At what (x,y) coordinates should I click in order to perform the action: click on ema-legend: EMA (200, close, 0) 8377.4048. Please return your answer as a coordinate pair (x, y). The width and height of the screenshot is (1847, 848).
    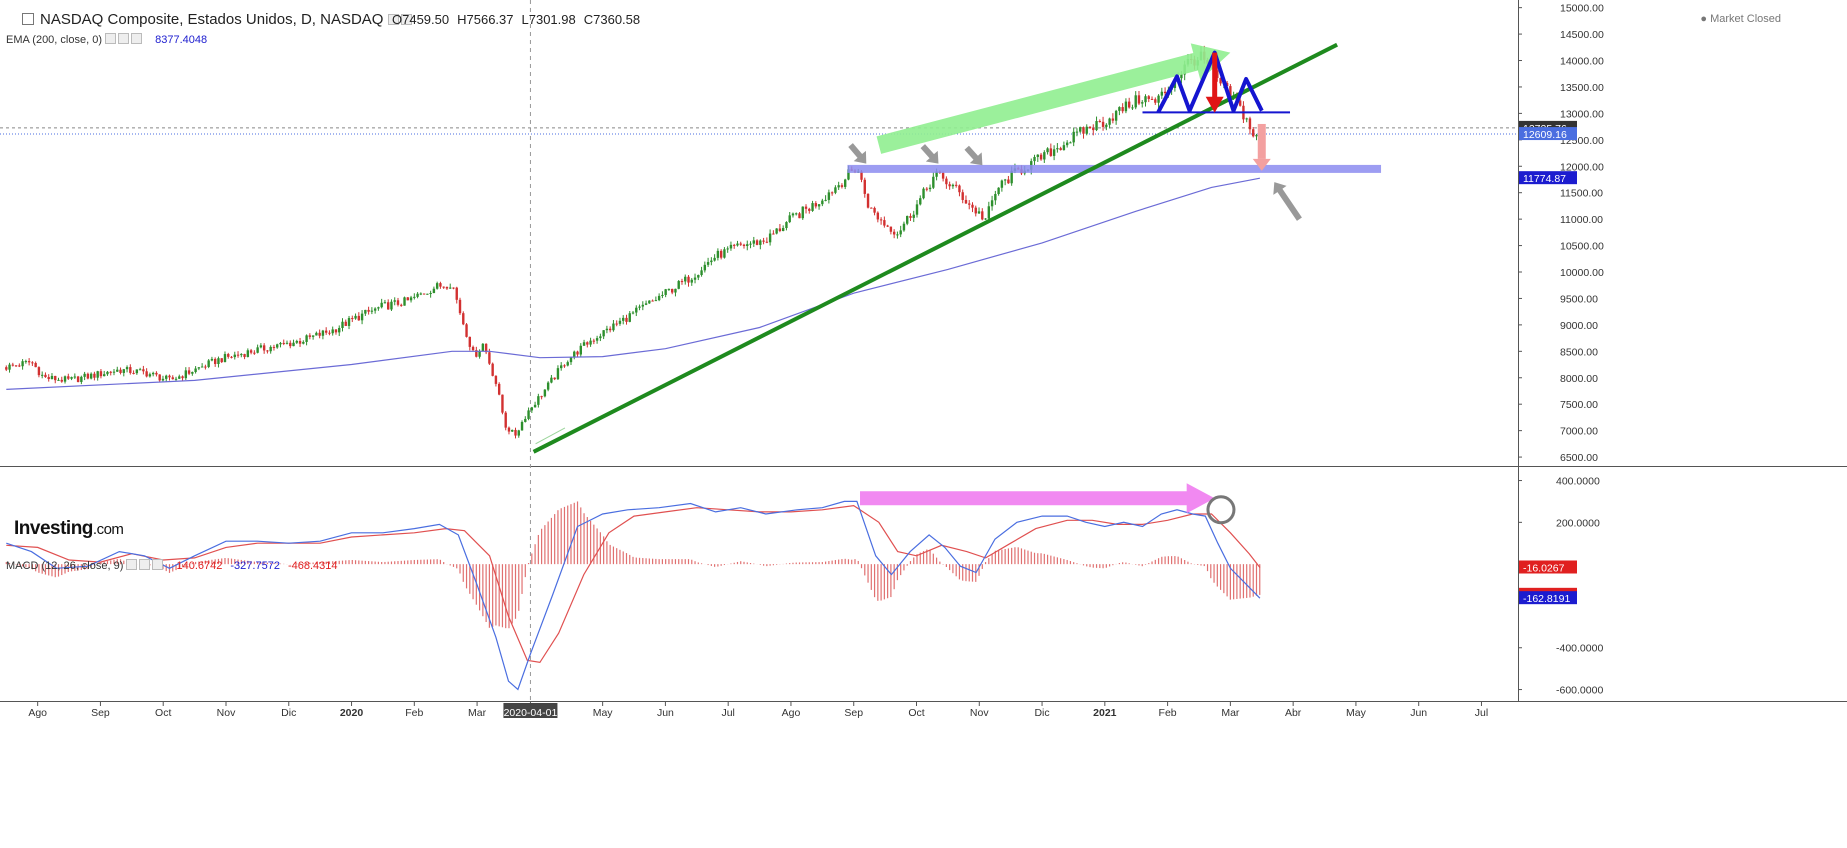
    Looking at the image, I should click on (106, 40).